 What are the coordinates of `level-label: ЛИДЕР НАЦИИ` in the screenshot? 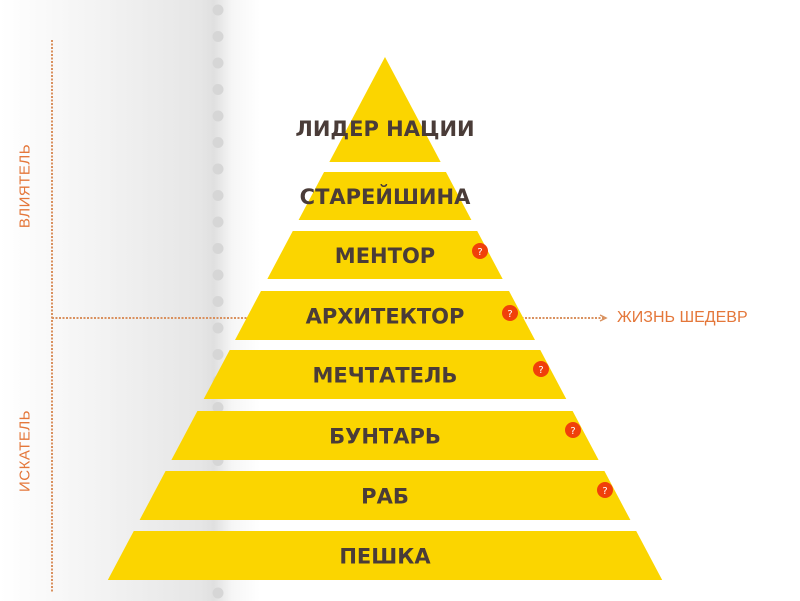 It's located at (384, 129).